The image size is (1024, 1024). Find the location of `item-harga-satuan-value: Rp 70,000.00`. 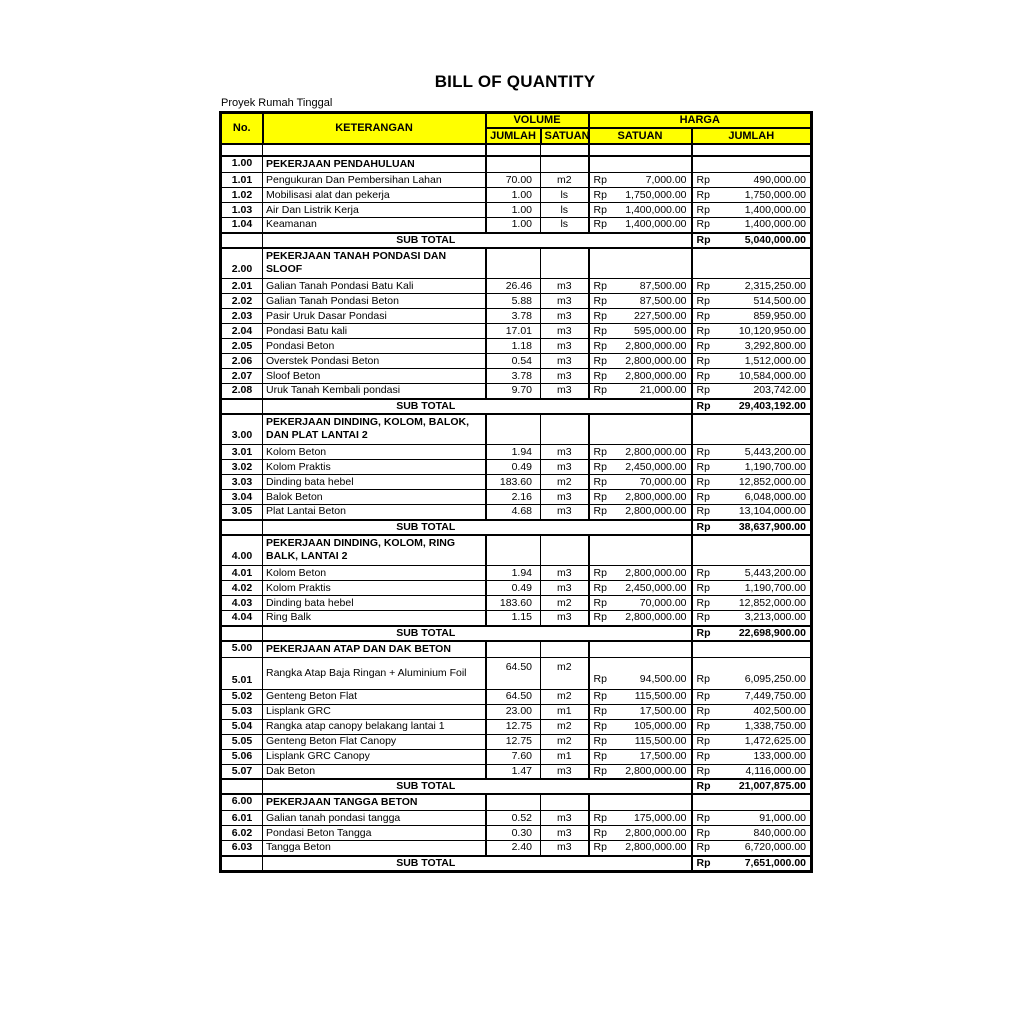

item-harga-satuan-value: Rp 70,000.00 is located at coordinates (640, 603).